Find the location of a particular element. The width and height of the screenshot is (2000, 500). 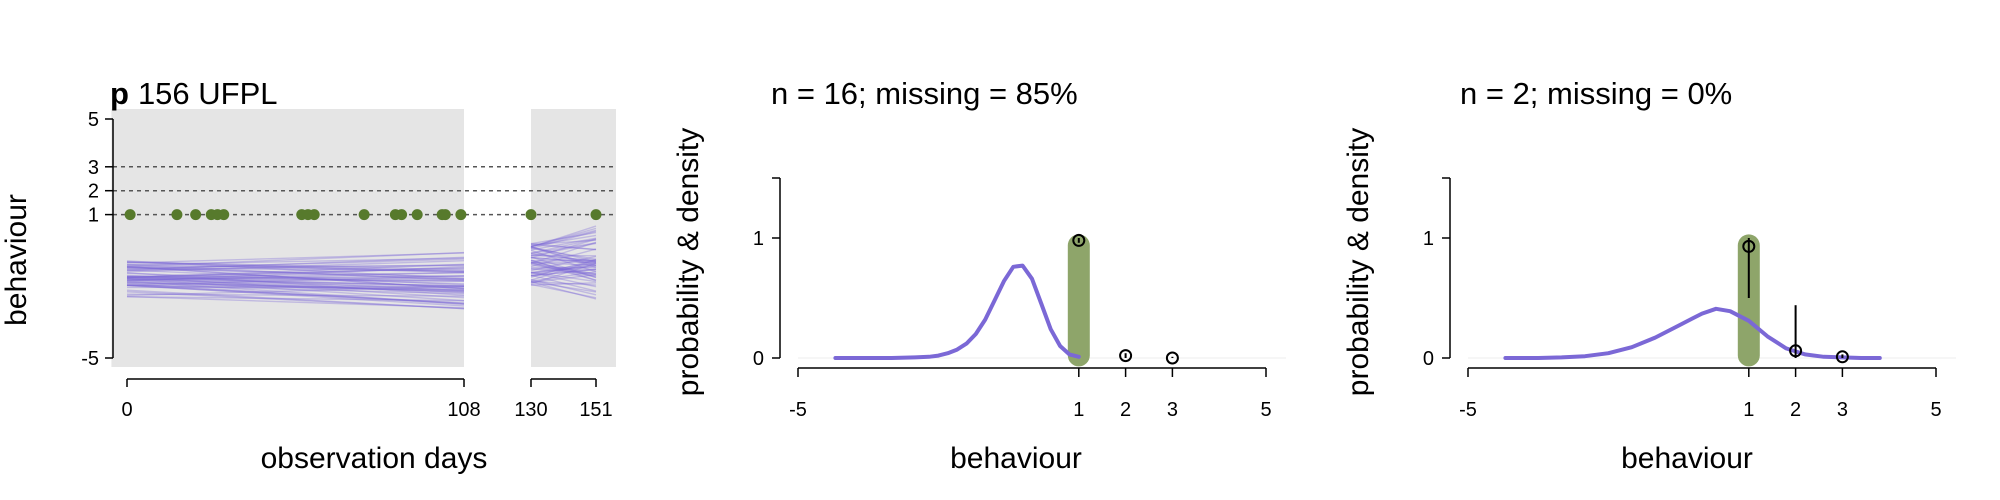

y-tick-label: 3 is located at coordinates (93, 168).